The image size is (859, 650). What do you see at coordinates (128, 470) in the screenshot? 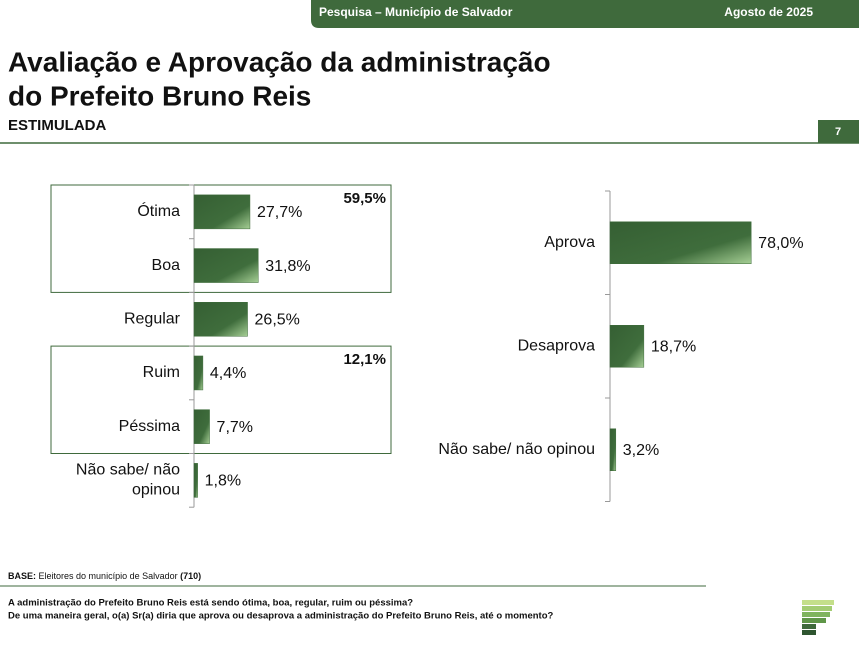
I see `category-label: Não sabe/ não` at bounding box center [128, 470].